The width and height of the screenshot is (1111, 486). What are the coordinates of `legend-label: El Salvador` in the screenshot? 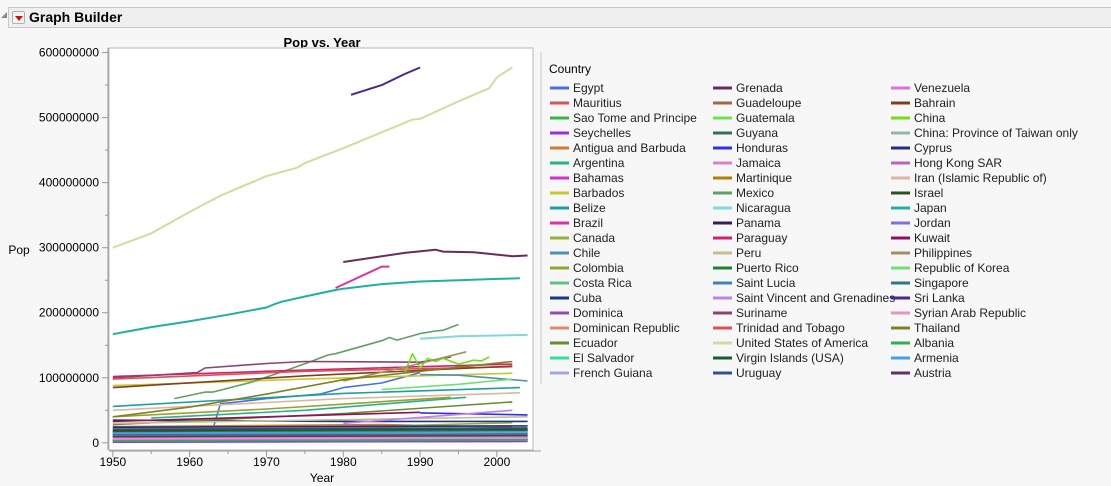 It's located at (603, 358).